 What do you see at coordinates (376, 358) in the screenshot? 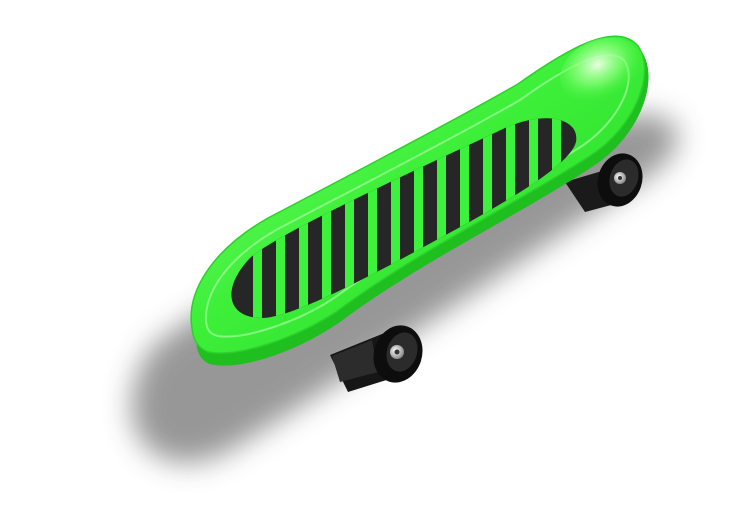
I see `front-wheel-icon` at bounding box center [376, 358].